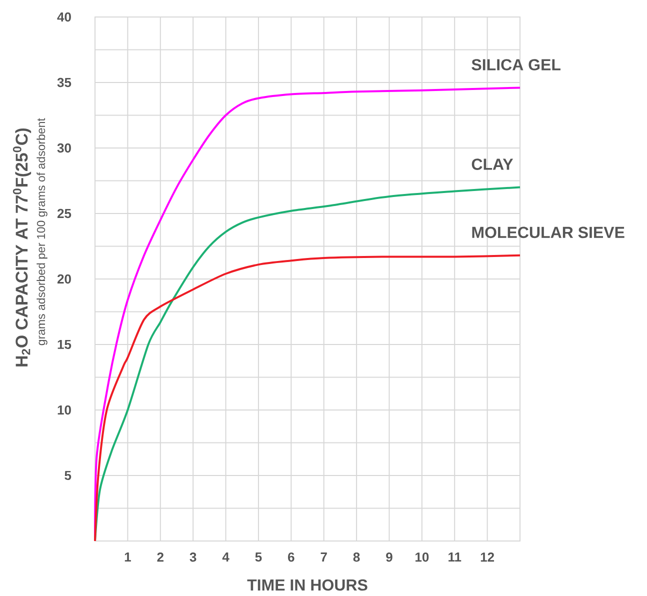 Image resolution: width=647 pixels, height=596 pixels. Describe the element at coordinates (422, 557) in the screenshot. I see `x-tick-label: 10` at that location.